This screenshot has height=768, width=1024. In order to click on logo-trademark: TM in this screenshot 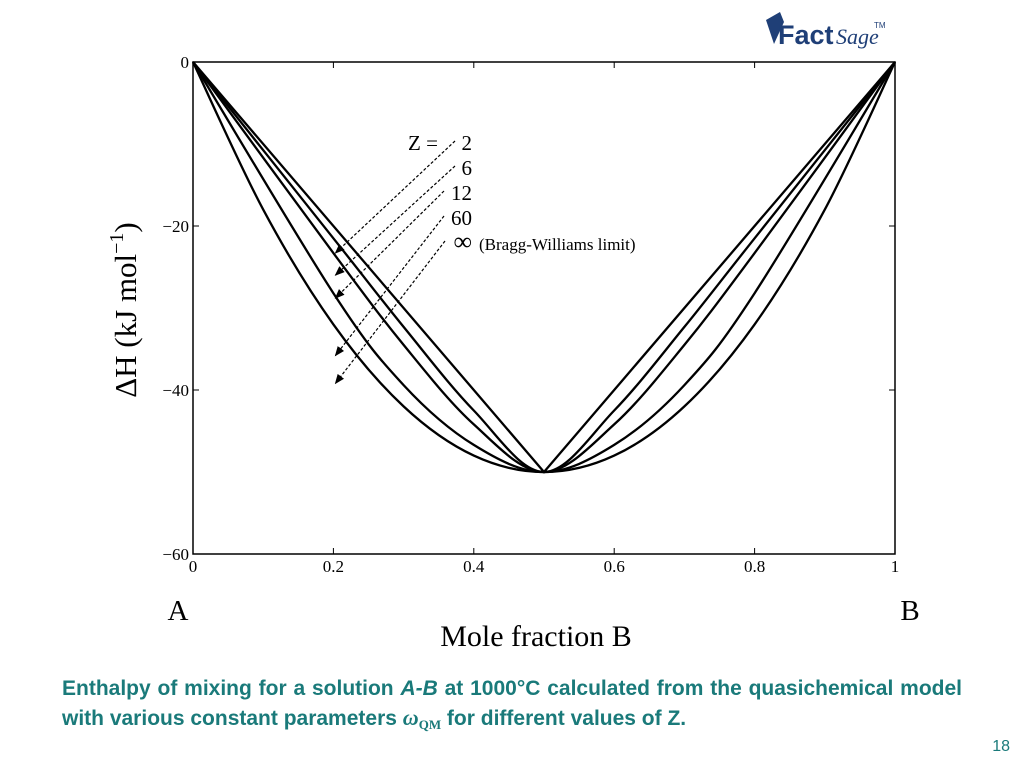, I will do `click(880, 25)`.